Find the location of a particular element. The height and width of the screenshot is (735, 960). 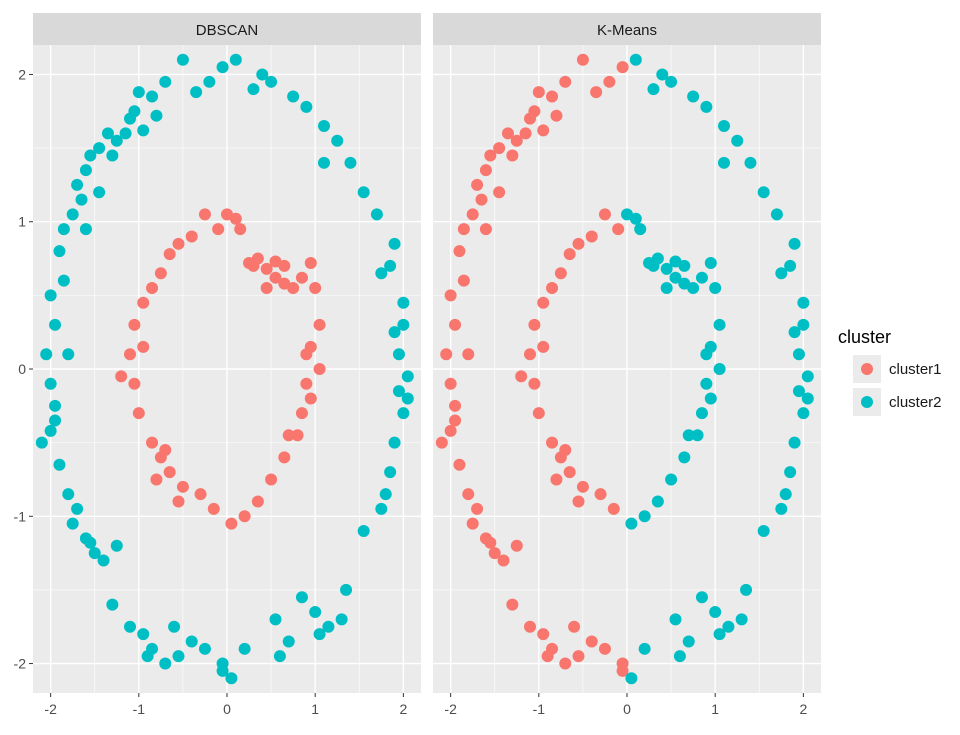

y-tick-label: 0 is located at coordinates (22, 369).